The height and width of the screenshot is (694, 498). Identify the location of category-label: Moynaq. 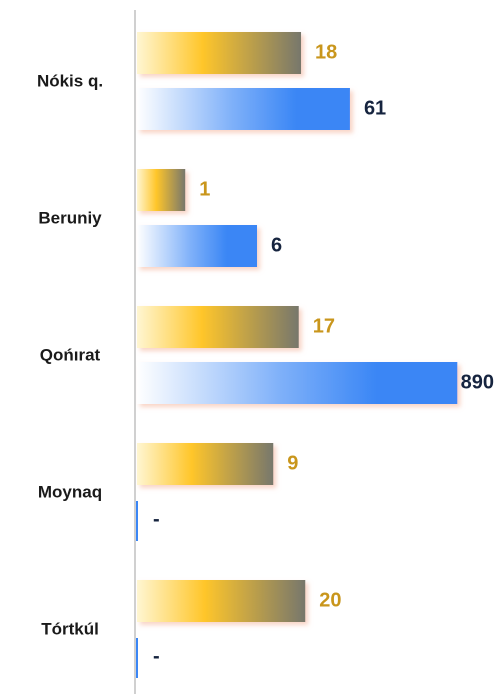
(70, 491).